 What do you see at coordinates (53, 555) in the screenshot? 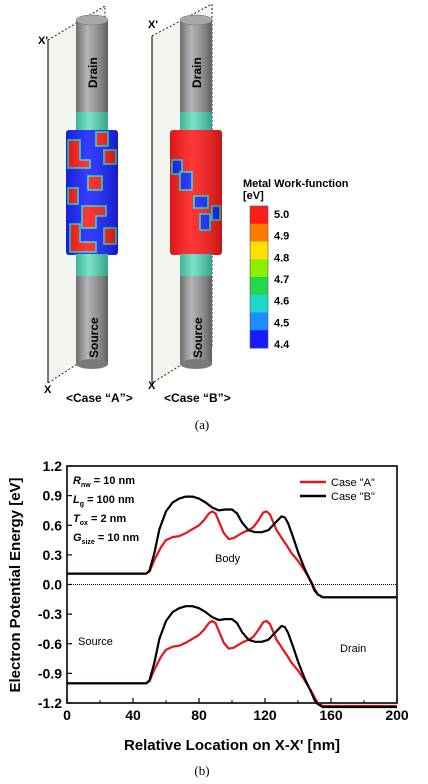
I see `y-tick-label: 0.3` at bounding box center [53, 555].